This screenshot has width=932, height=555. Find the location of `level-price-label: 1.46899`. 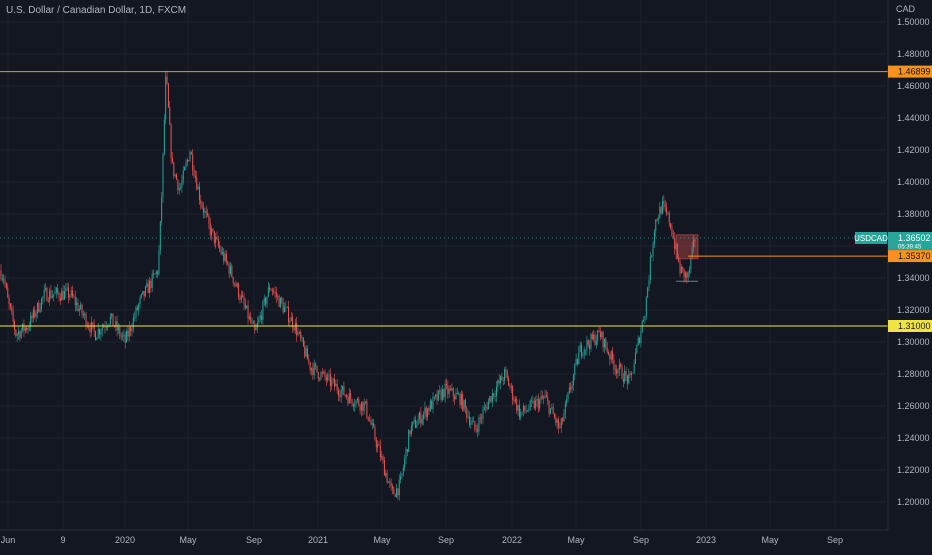

level-price-label: 1.46899 is located at coordinates (914, 72).